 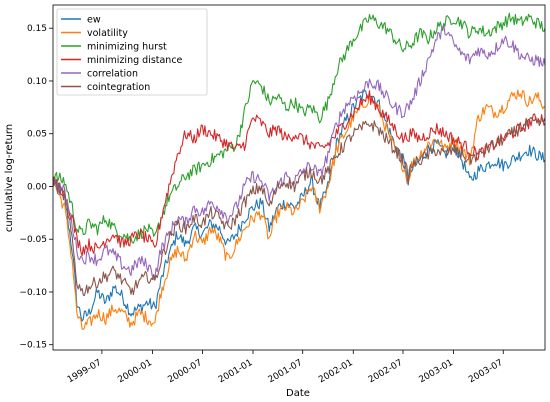 What do you see at coordinates (37, 82) in the screenshot?
I see `y-tick-label: 0.10` at bounding box center [37, 82].